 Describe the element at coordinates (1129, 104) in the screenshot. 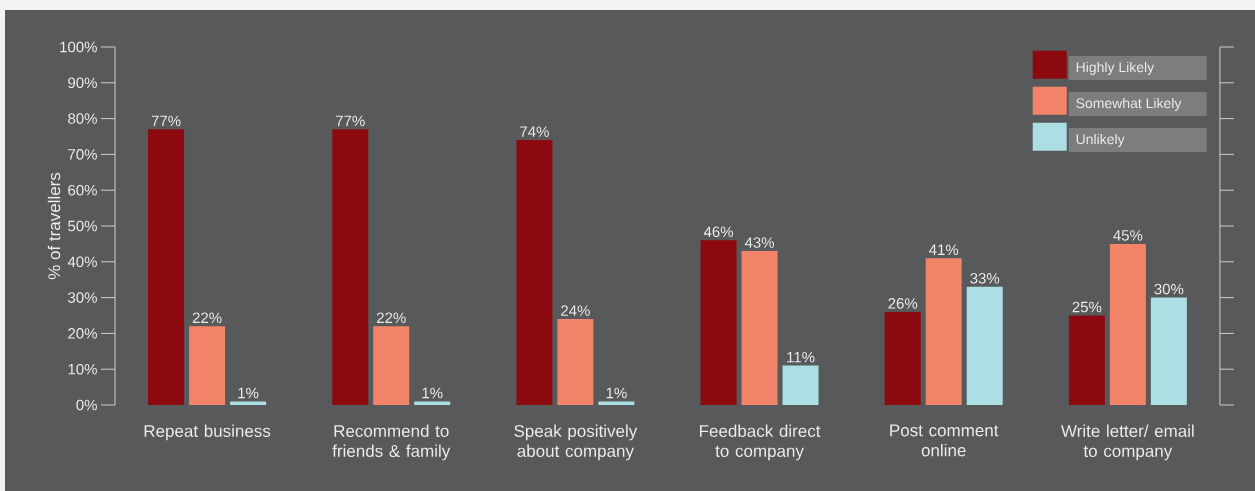

I see `legend-label: Somewhat Likely` at that location.